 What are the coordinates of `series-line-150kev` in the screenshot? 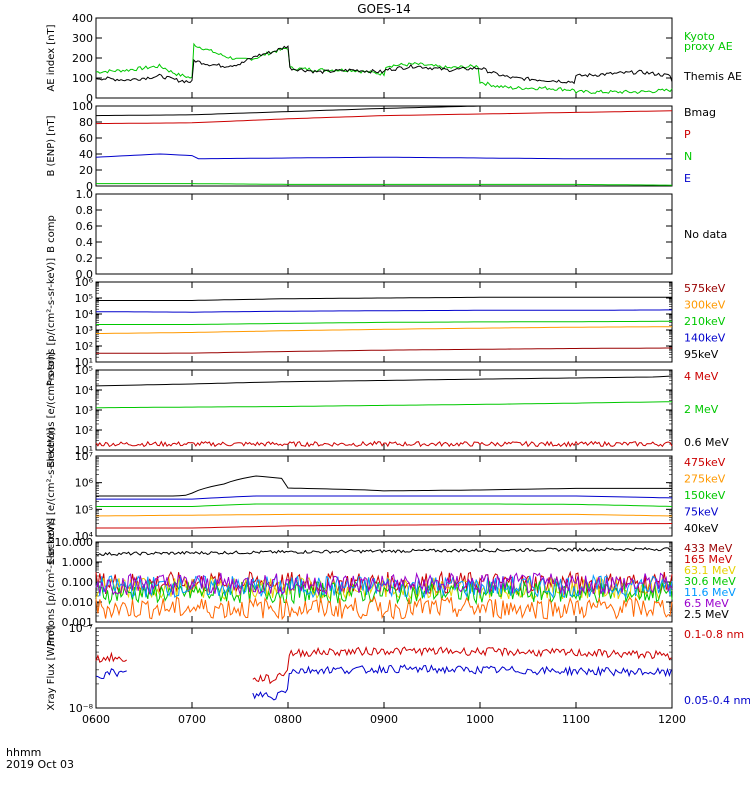 It's located at (384, 505).